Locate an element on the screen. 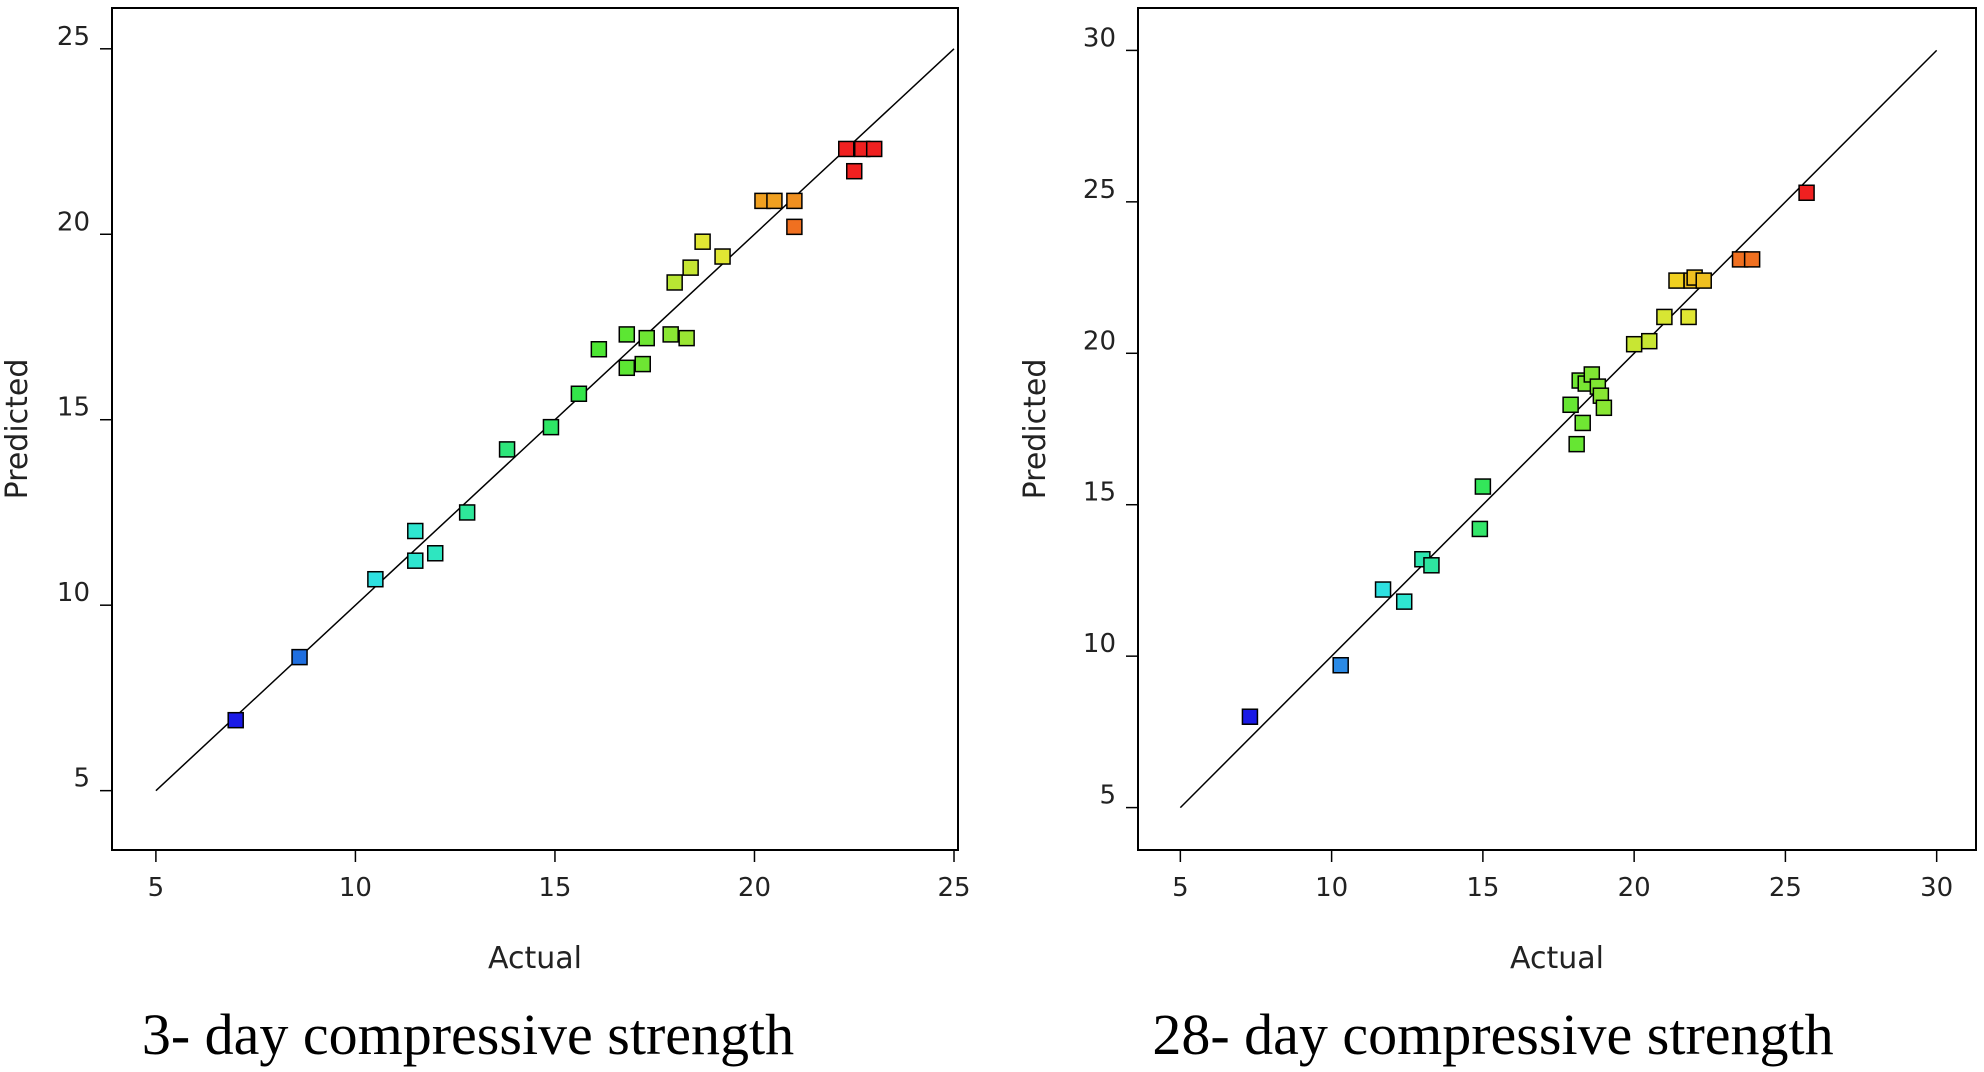  y-tick-label: 30 is located at coordinates (1099, 38).